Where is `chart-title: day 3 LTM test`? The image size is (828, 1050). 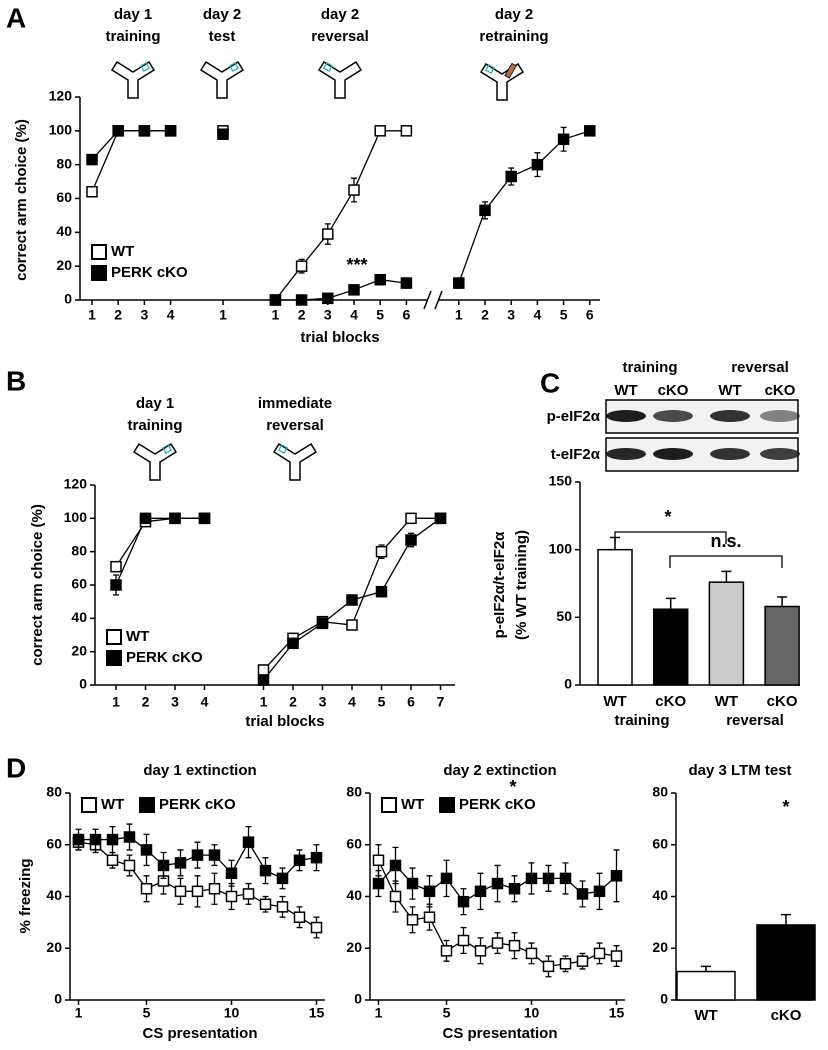 chart-title: day 3 LTM test is located at coordinates (739, 770).